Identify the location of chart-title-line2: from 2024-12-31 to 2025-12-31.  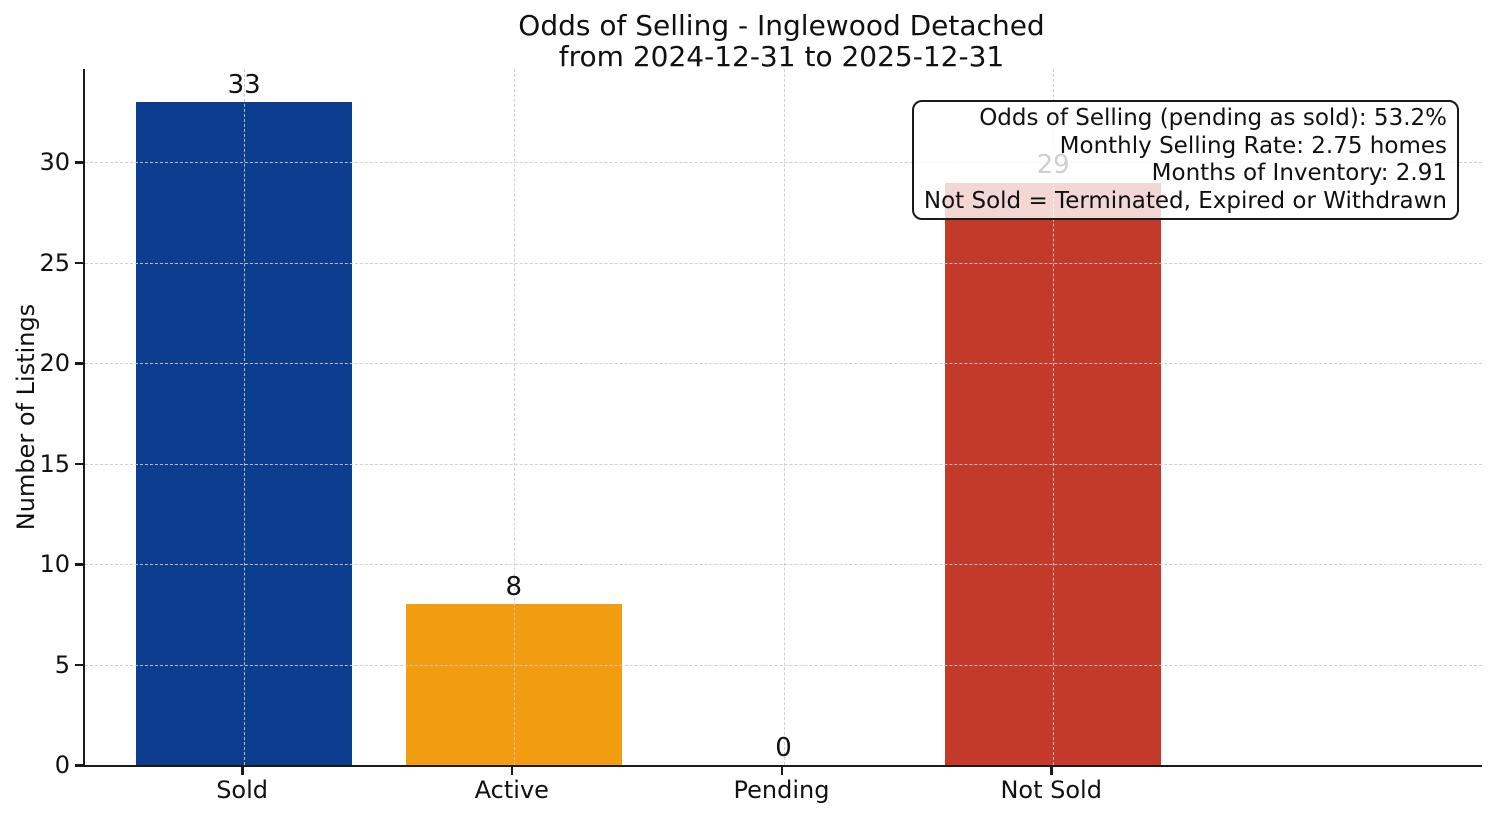
(781, 56).